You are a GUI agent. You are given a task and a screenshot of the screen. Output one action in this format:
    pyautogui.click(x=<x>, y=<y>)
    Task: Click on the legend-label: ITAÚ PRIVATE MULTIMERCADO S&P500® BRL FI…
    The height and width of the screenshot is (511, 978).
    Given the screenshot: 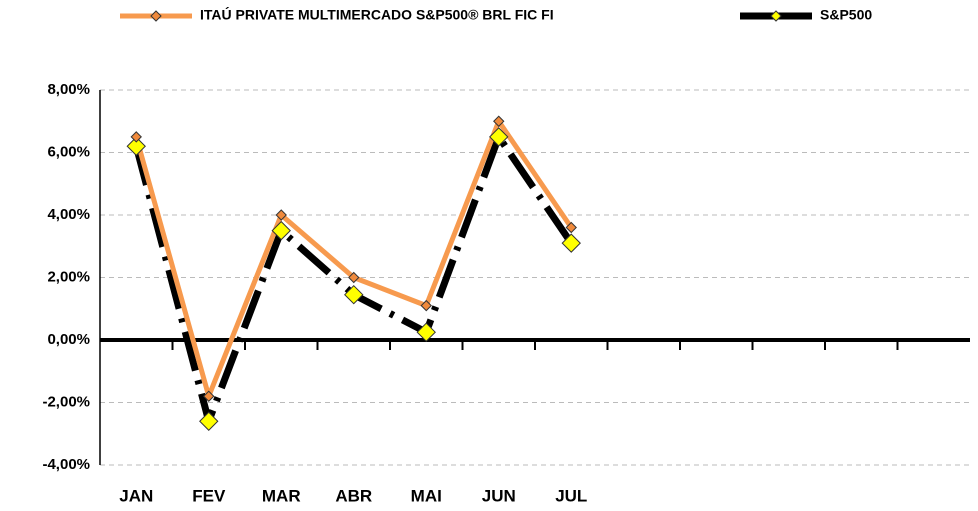 What is the action you would take?
    pyautogui.click(x=377, y=14)
    